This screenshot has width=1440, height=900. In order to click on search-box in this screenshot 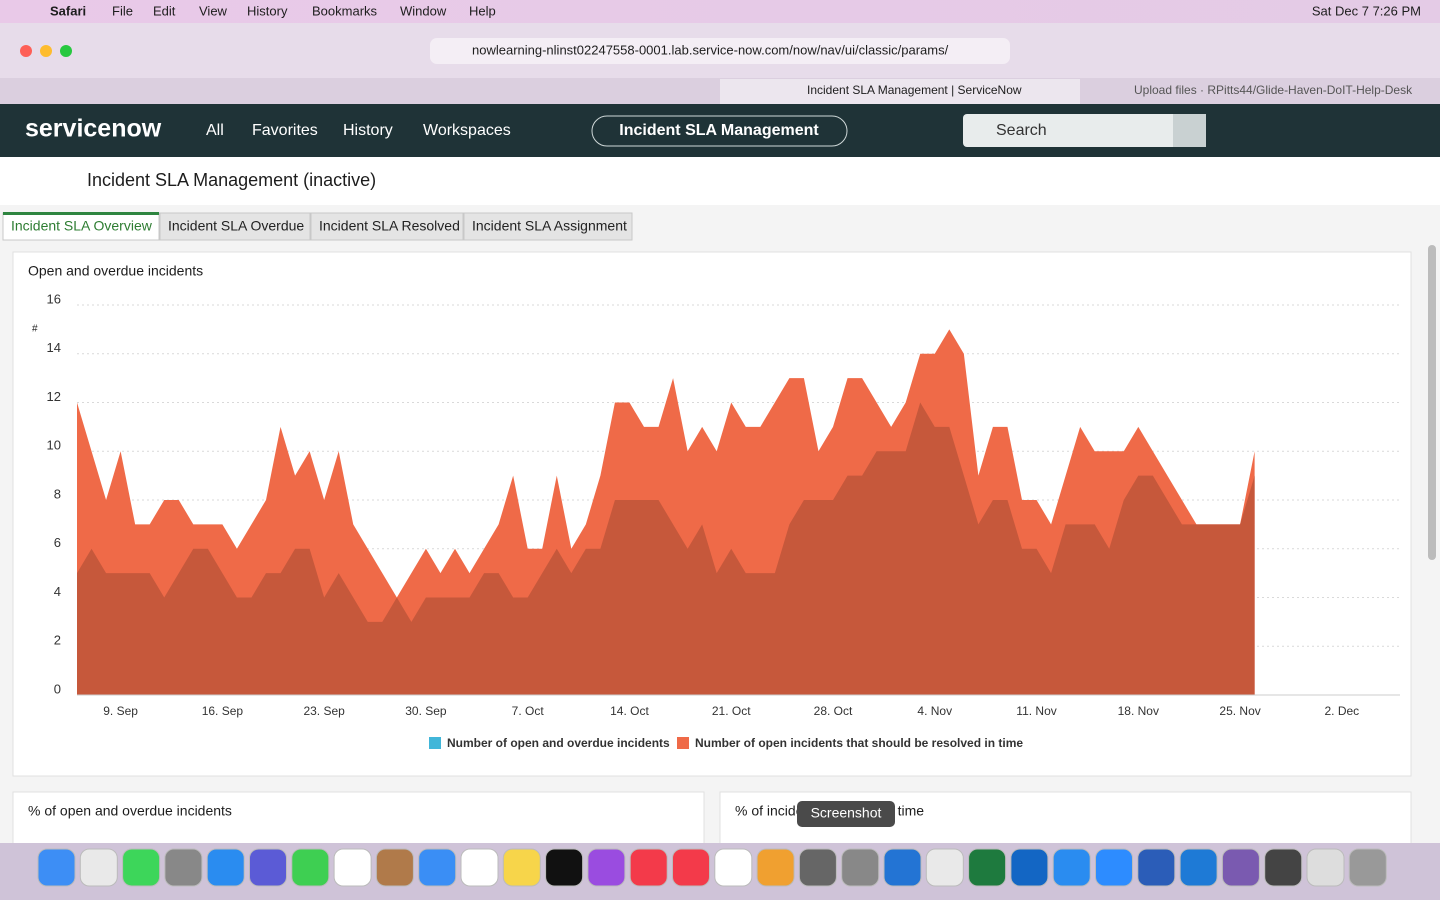, I will do `click(1084, 130)`.